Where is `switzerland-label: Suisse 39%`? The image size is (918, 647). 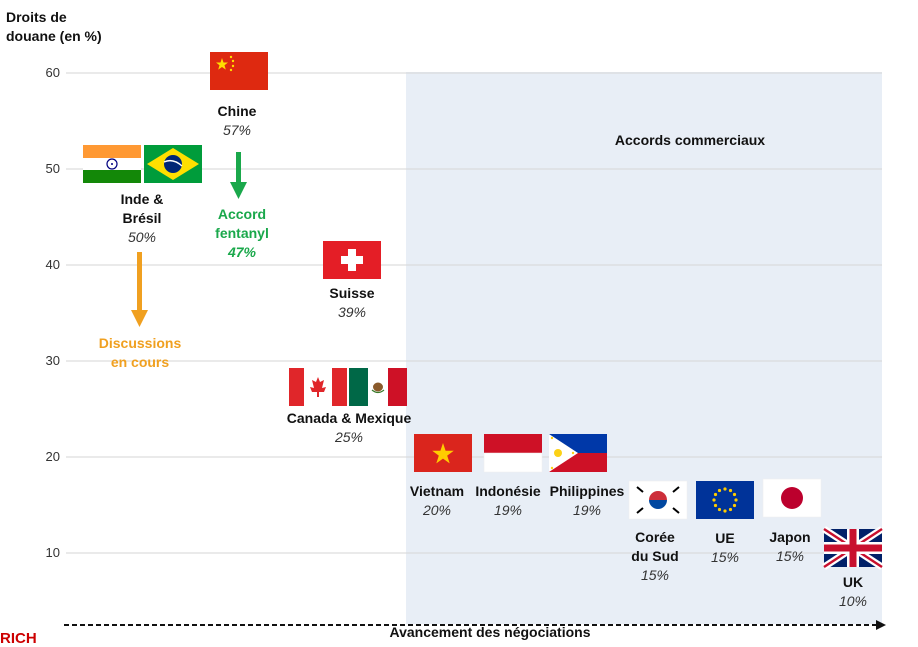 switzerland-label: Suisse 39% is located at coordinates (352, 303).